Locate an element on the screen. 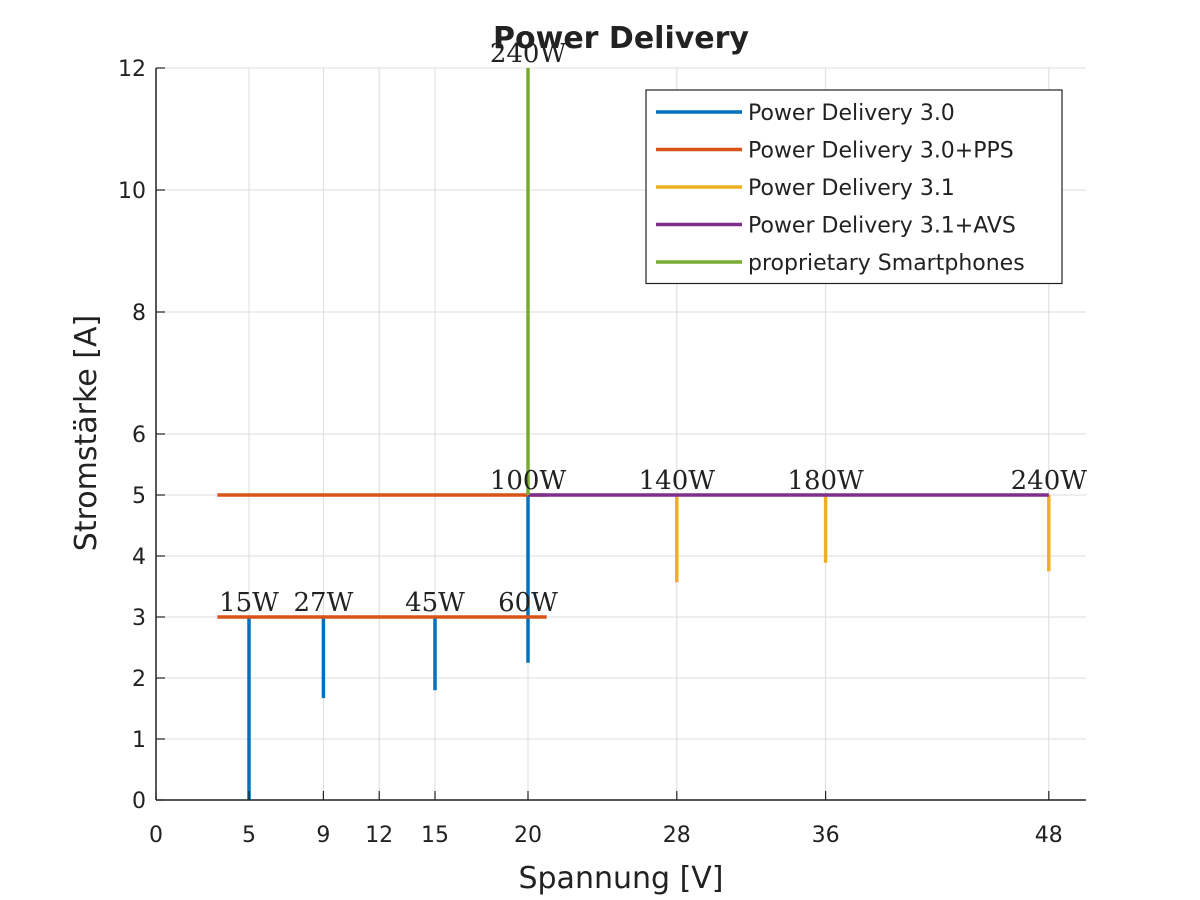 The width and height of the screenshot is (1200, 900). data-label-3: 60W is located at coordinates (528, 603).